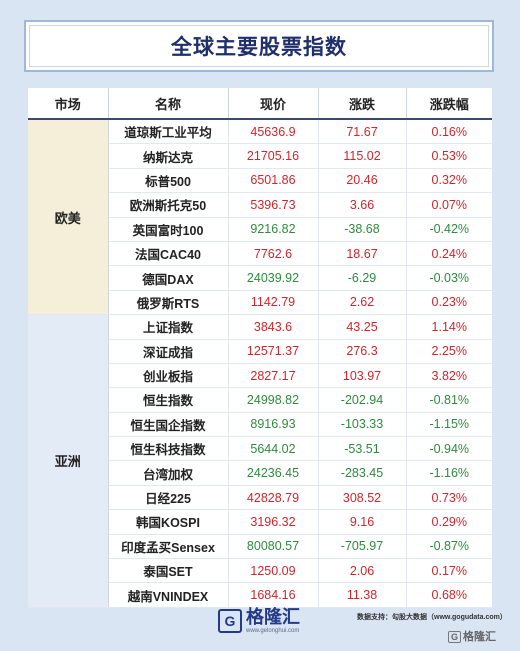 This screenshot has width=520, height=651. What do you see at coordinates (449, 327) in the screenshot?
I see `pct-cell: 1.14%` at bounding box center [449, 327].